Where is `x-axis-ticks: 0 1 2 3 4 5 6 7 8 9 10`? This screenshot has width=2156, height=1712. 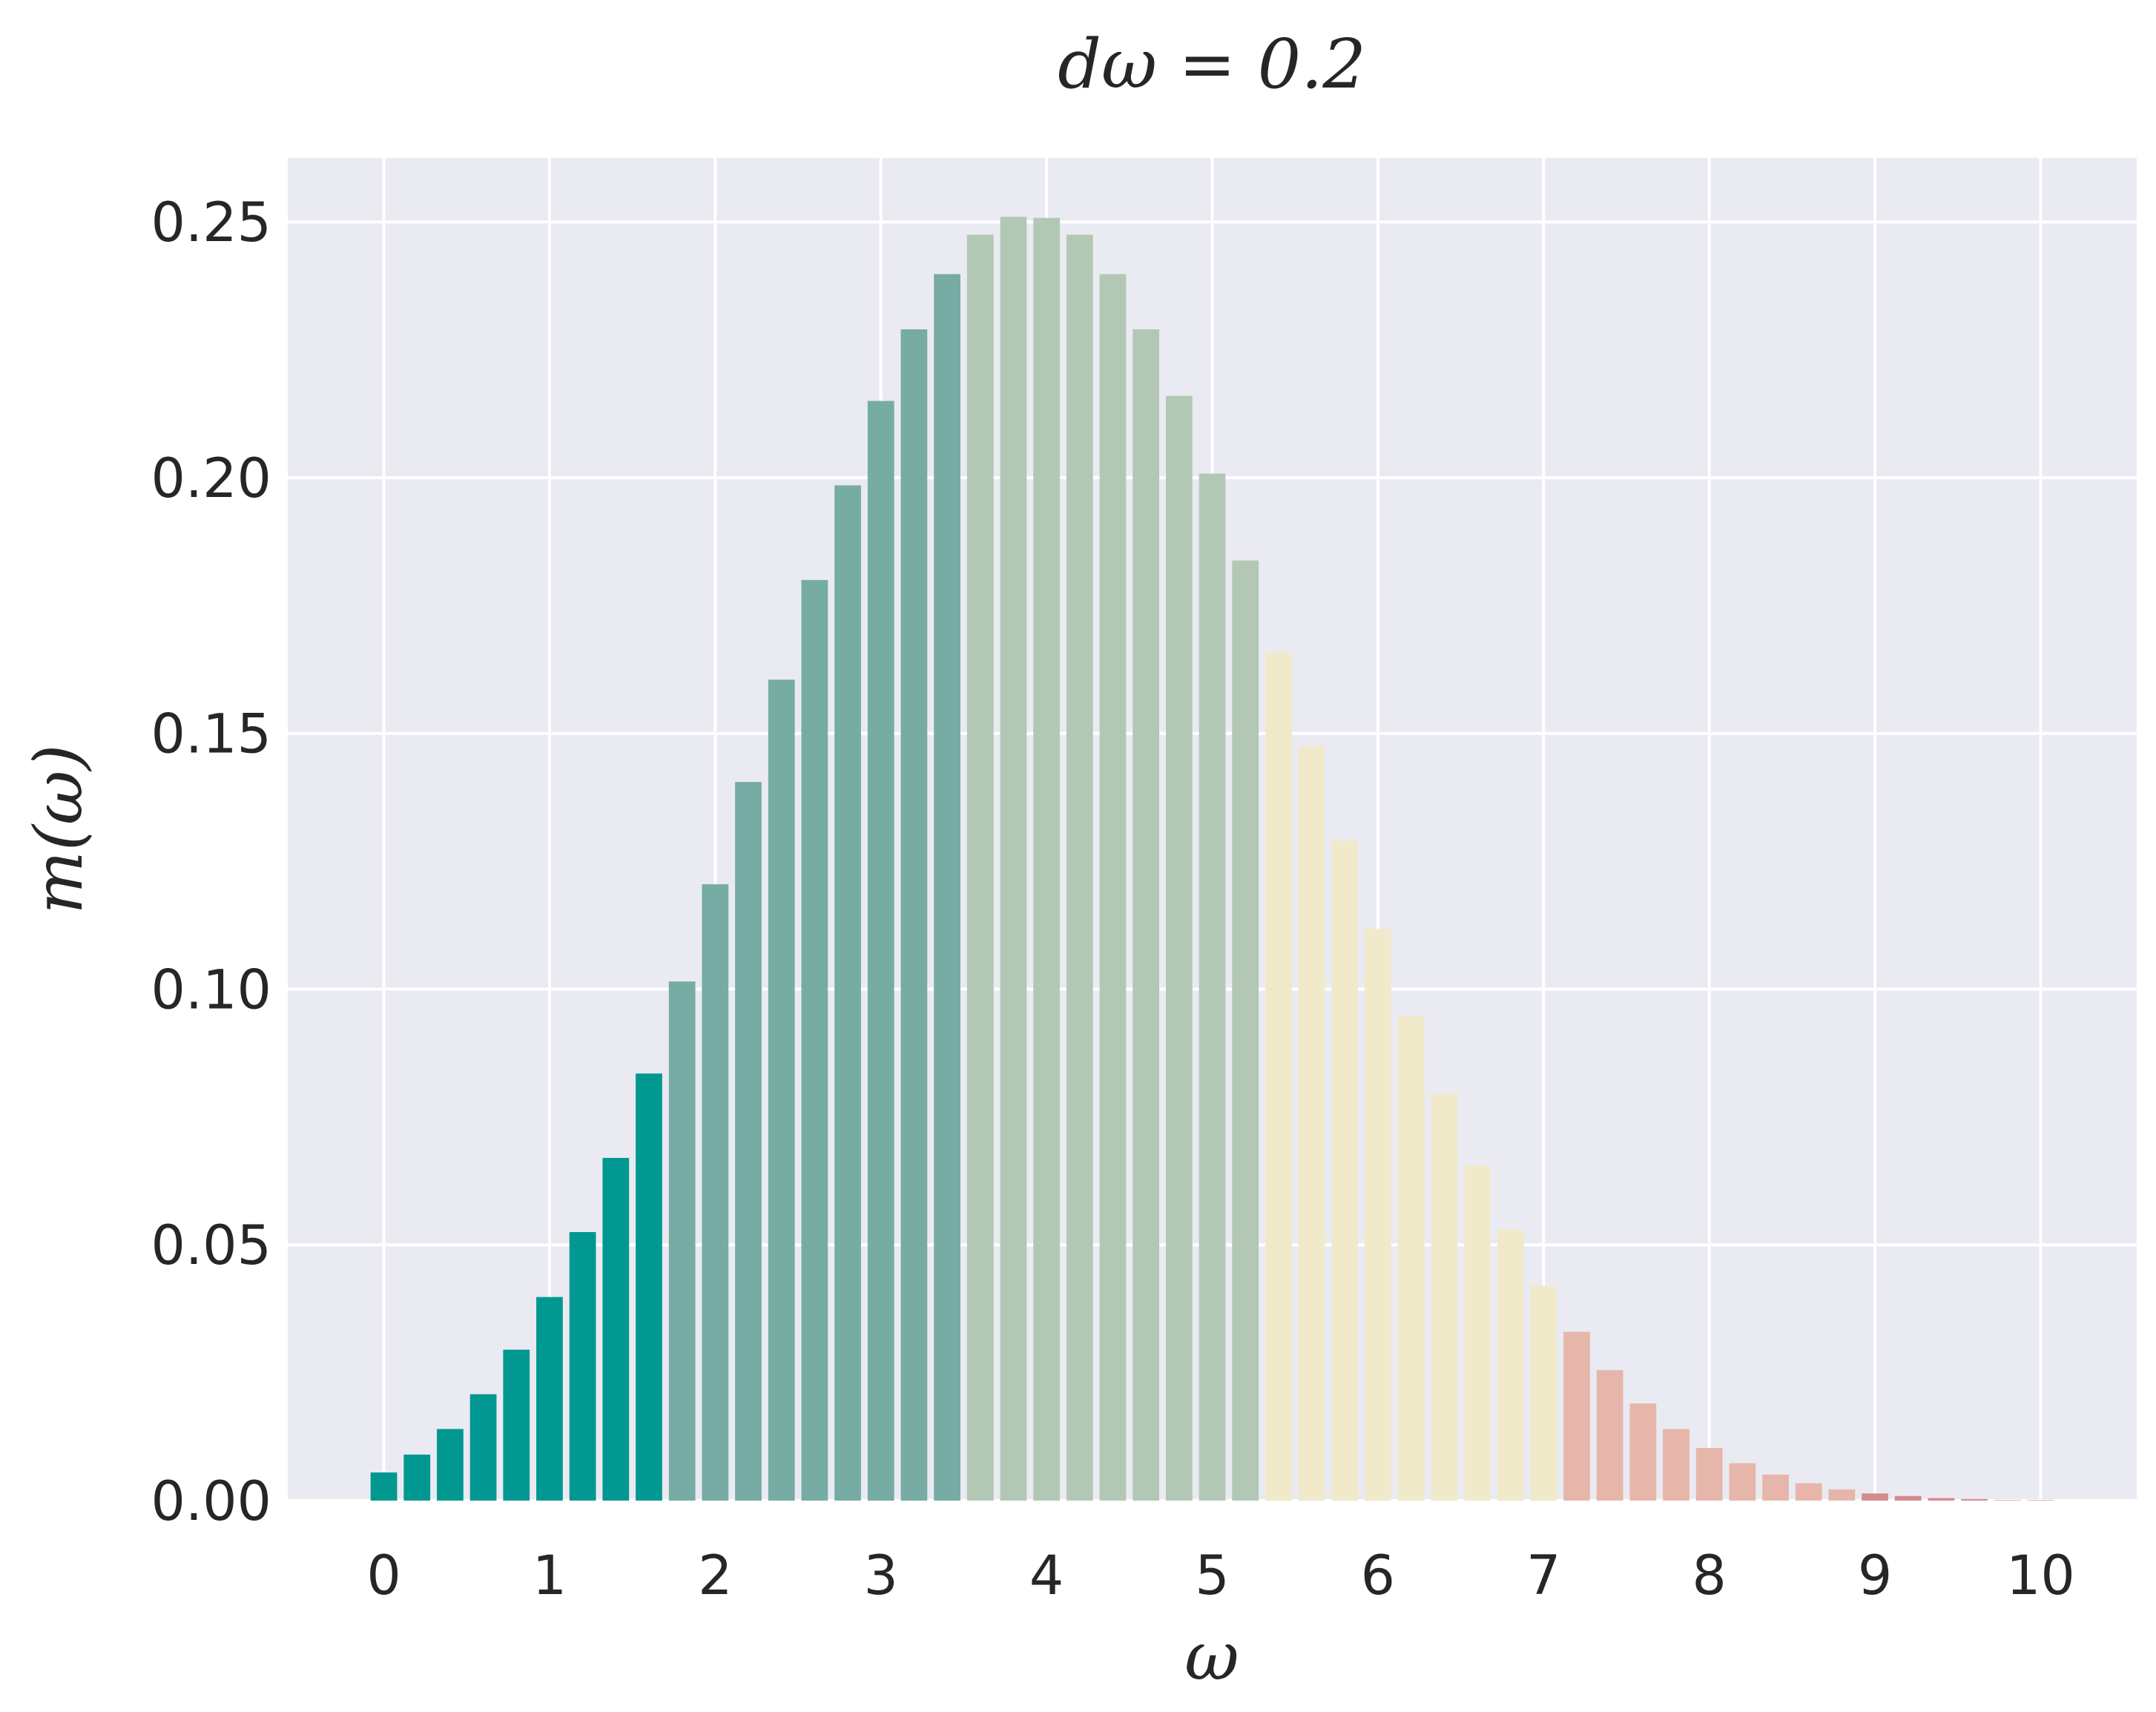 x-axis-ticks: 0 1 2 3 4 5 6 7 8 9 10 is located at coordinates (1220, 1575).